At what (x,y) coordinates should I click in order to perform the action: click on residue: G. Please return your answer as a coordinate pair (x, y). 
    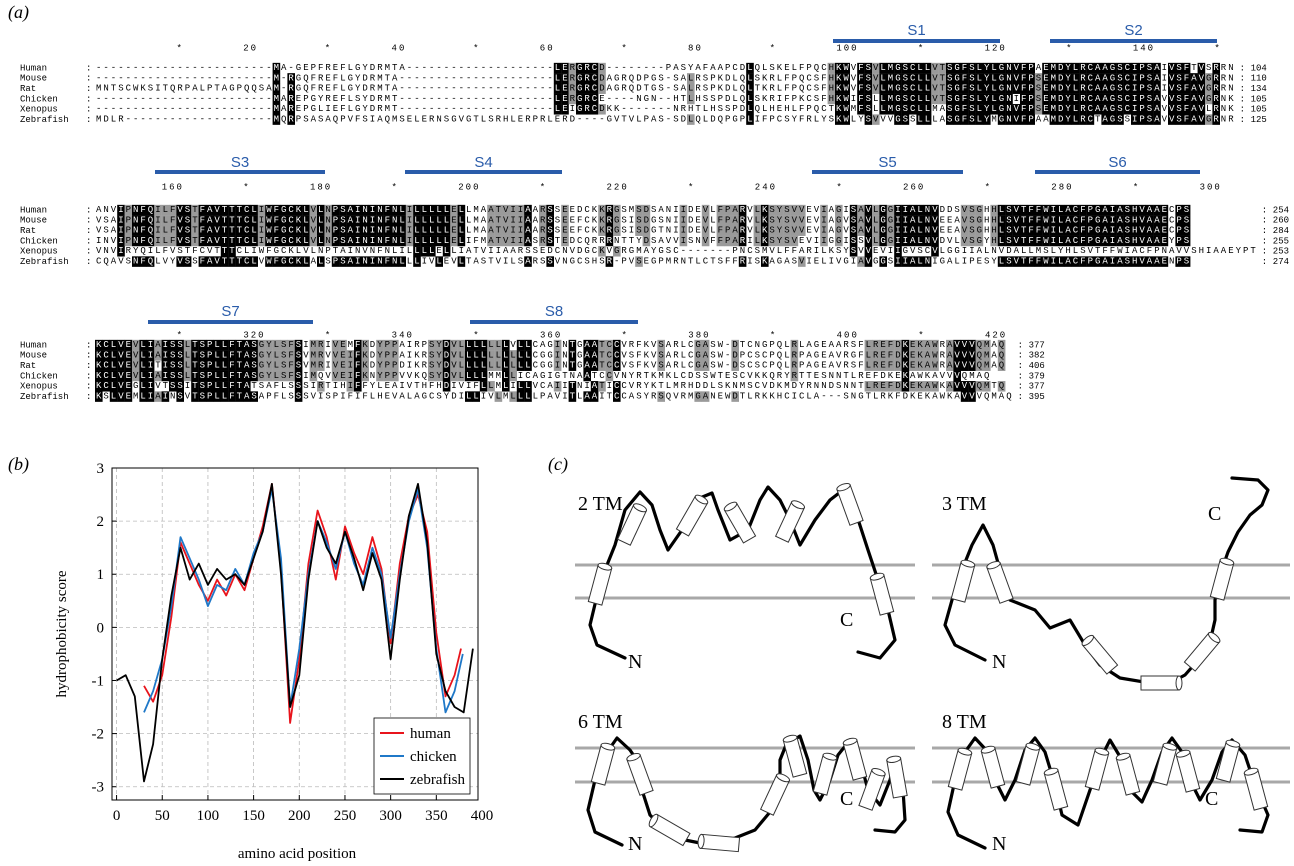
    Looking at the image, I should click on (764, 345).